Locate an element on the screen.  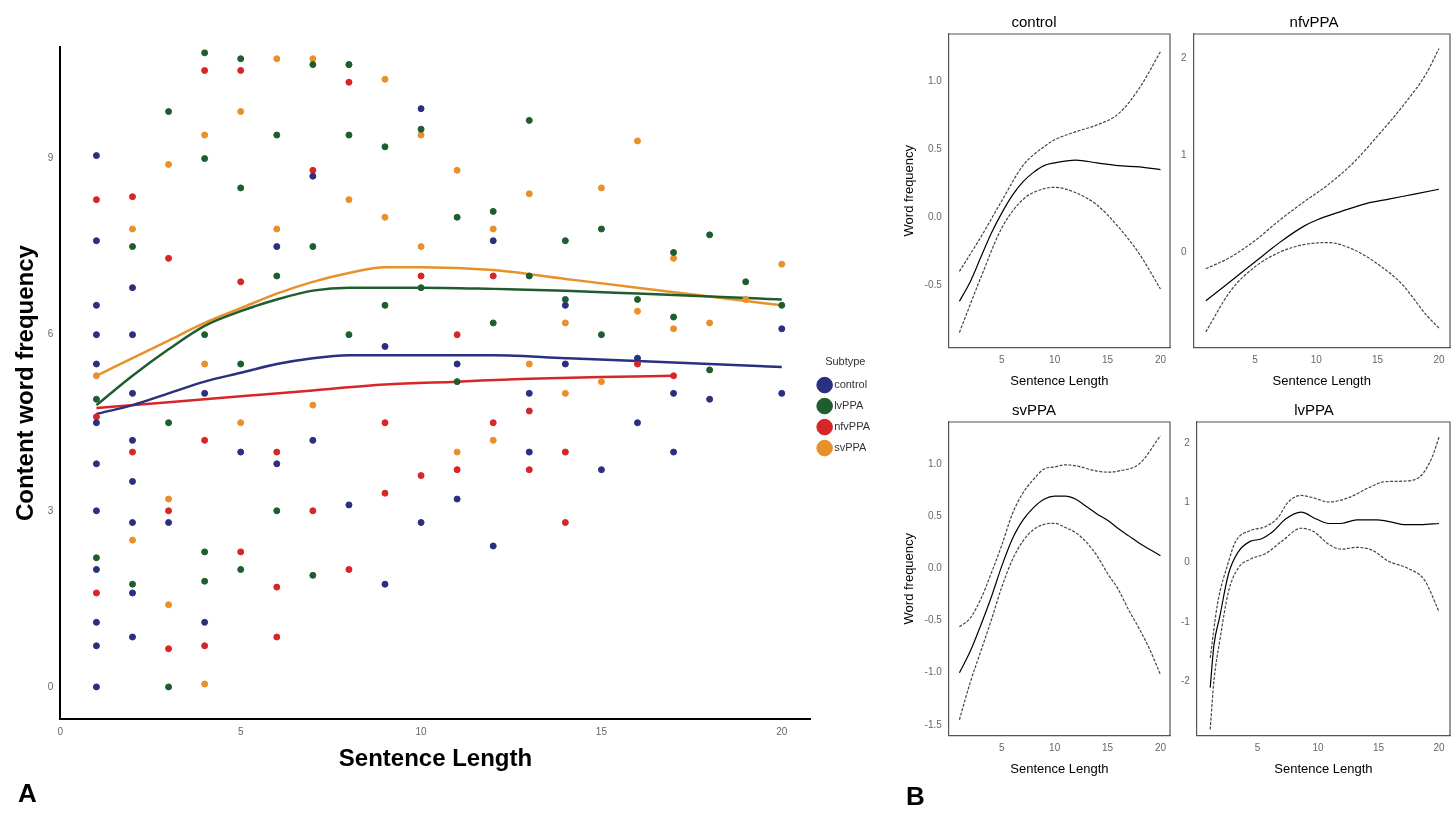
x-tick-label: 0 is located at coordinates (60, 731).